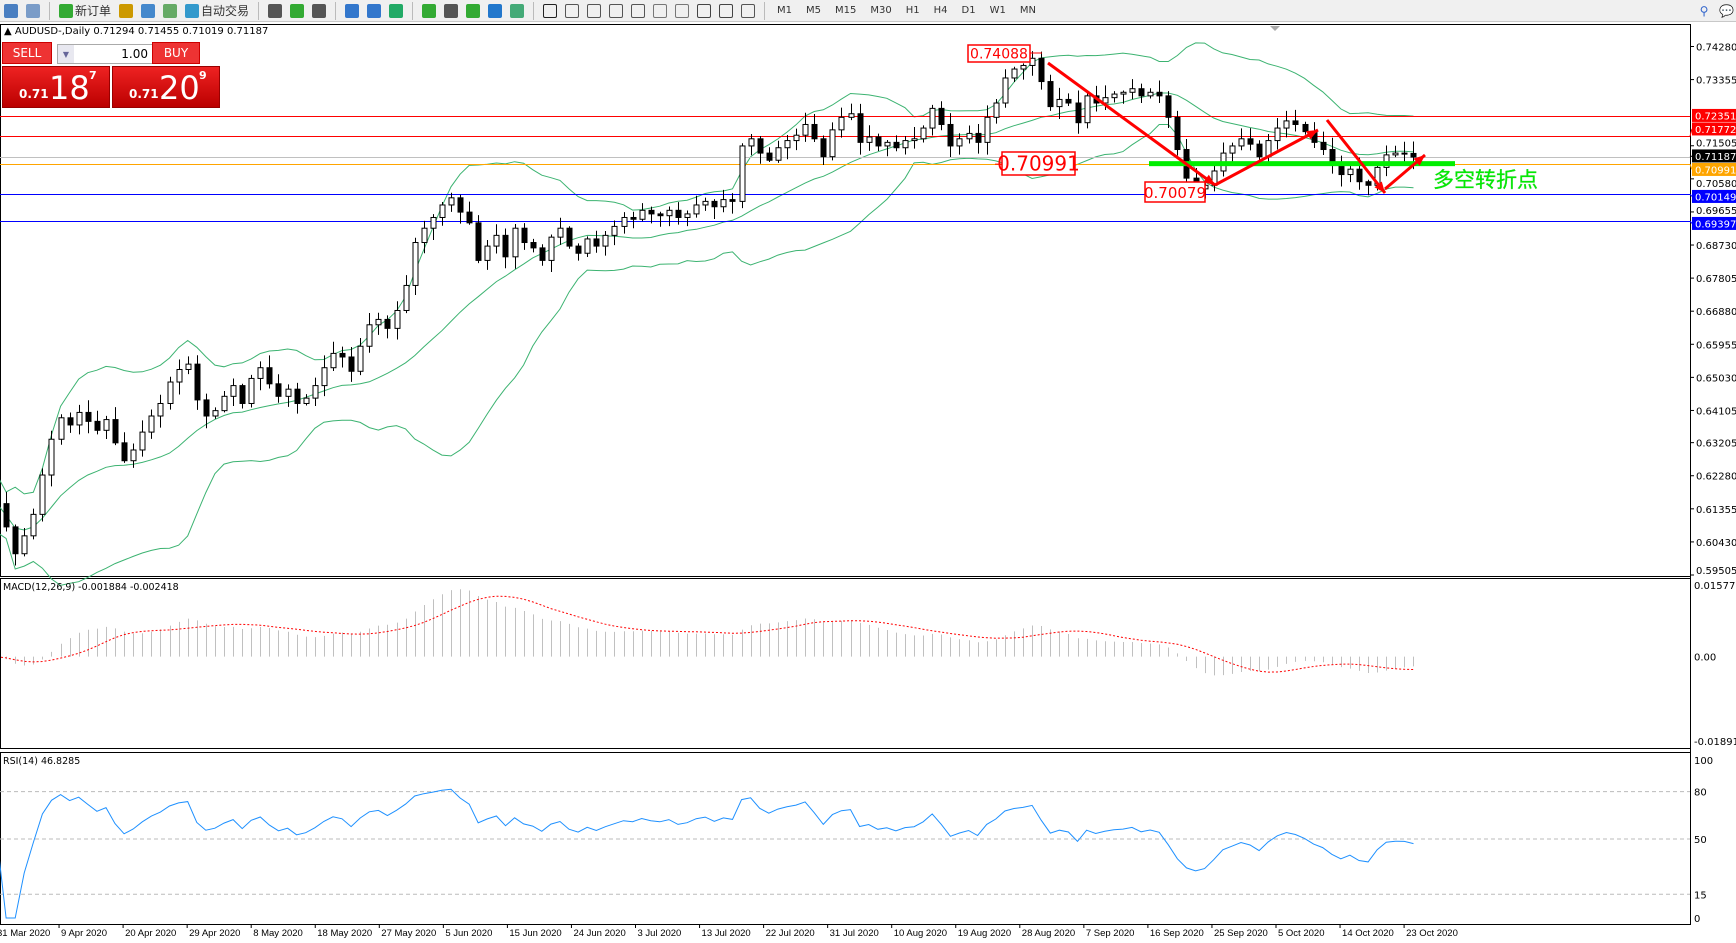  I want to click on timeframe-m5: M5, so click(814, 10).